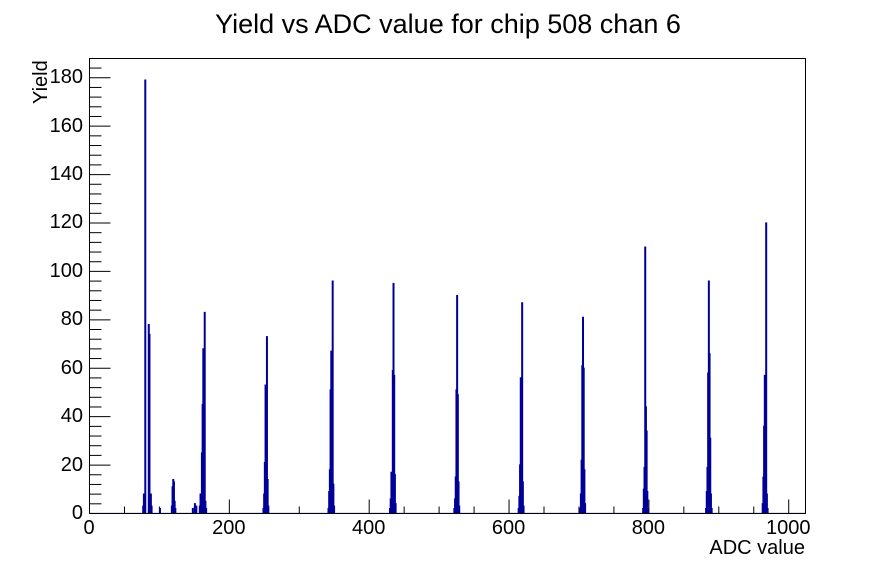 The height and width of the screenshot is (572, 896). Describe the element at coordinates (448, 24) in the screenshot. I see `chart-title: Yield vs ADC value for chip 508 chan 6` at that location.